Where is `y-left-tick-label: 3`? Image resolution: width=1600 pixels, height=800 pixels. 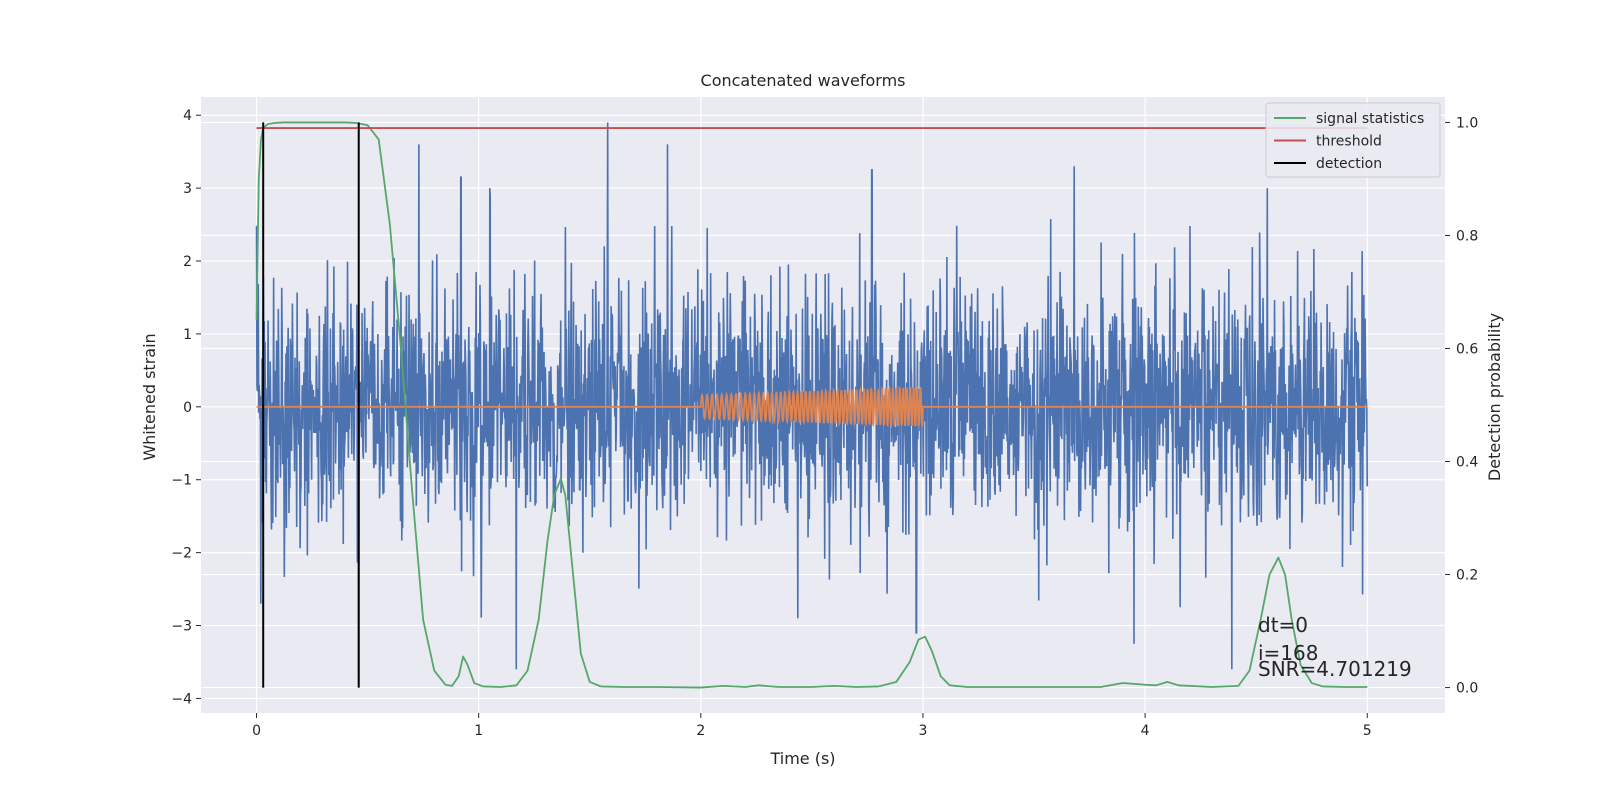 y-left-tick-label: 3 is located at coordinates (187, 189).